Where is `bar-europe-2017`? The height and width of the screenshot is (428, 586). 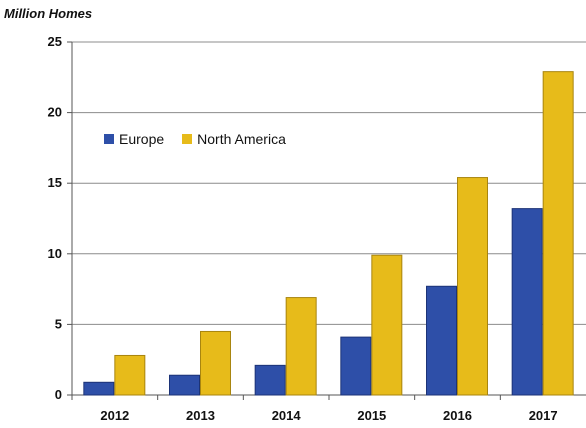 bar-europe-2017 is located at coordinates (527, 302).